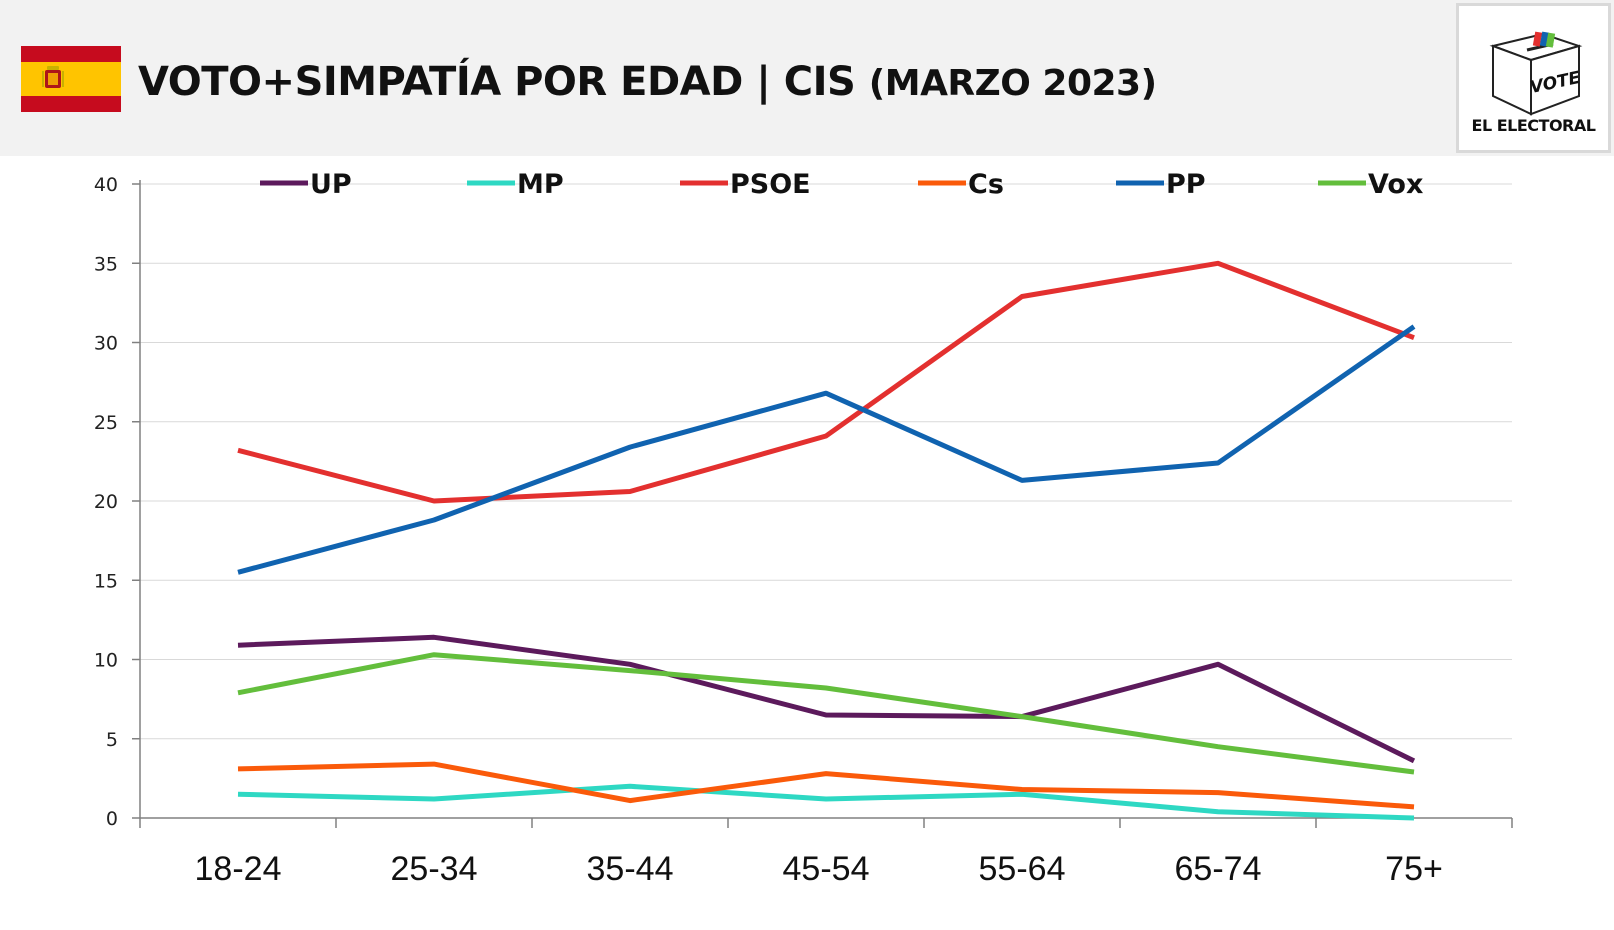 This screenshot has width=1614, height=930. Describe the element at coordinates (112, 740) in the screenshot. I see `y-tick-label: 5` at that location.